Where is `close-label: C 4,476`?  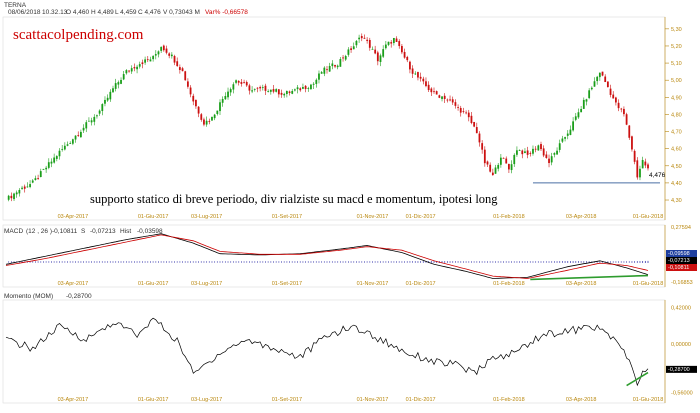
close-label: C 4,476 is located at coordinates (149, 12).